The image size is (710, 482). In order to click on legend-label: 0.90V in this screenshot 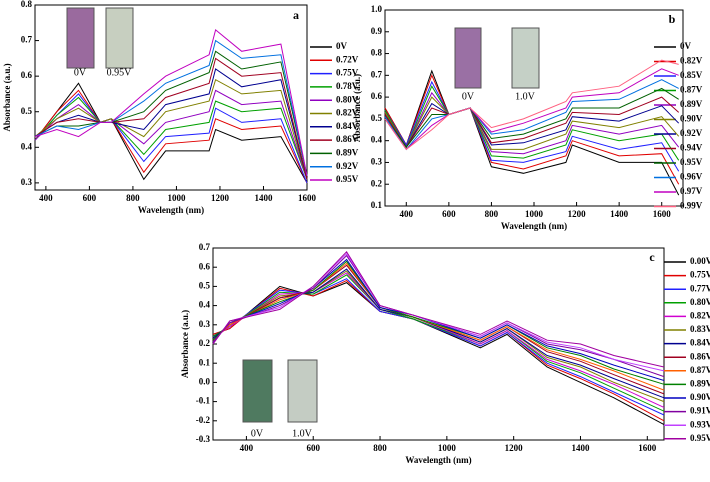, I will do `click(691, 119)`.